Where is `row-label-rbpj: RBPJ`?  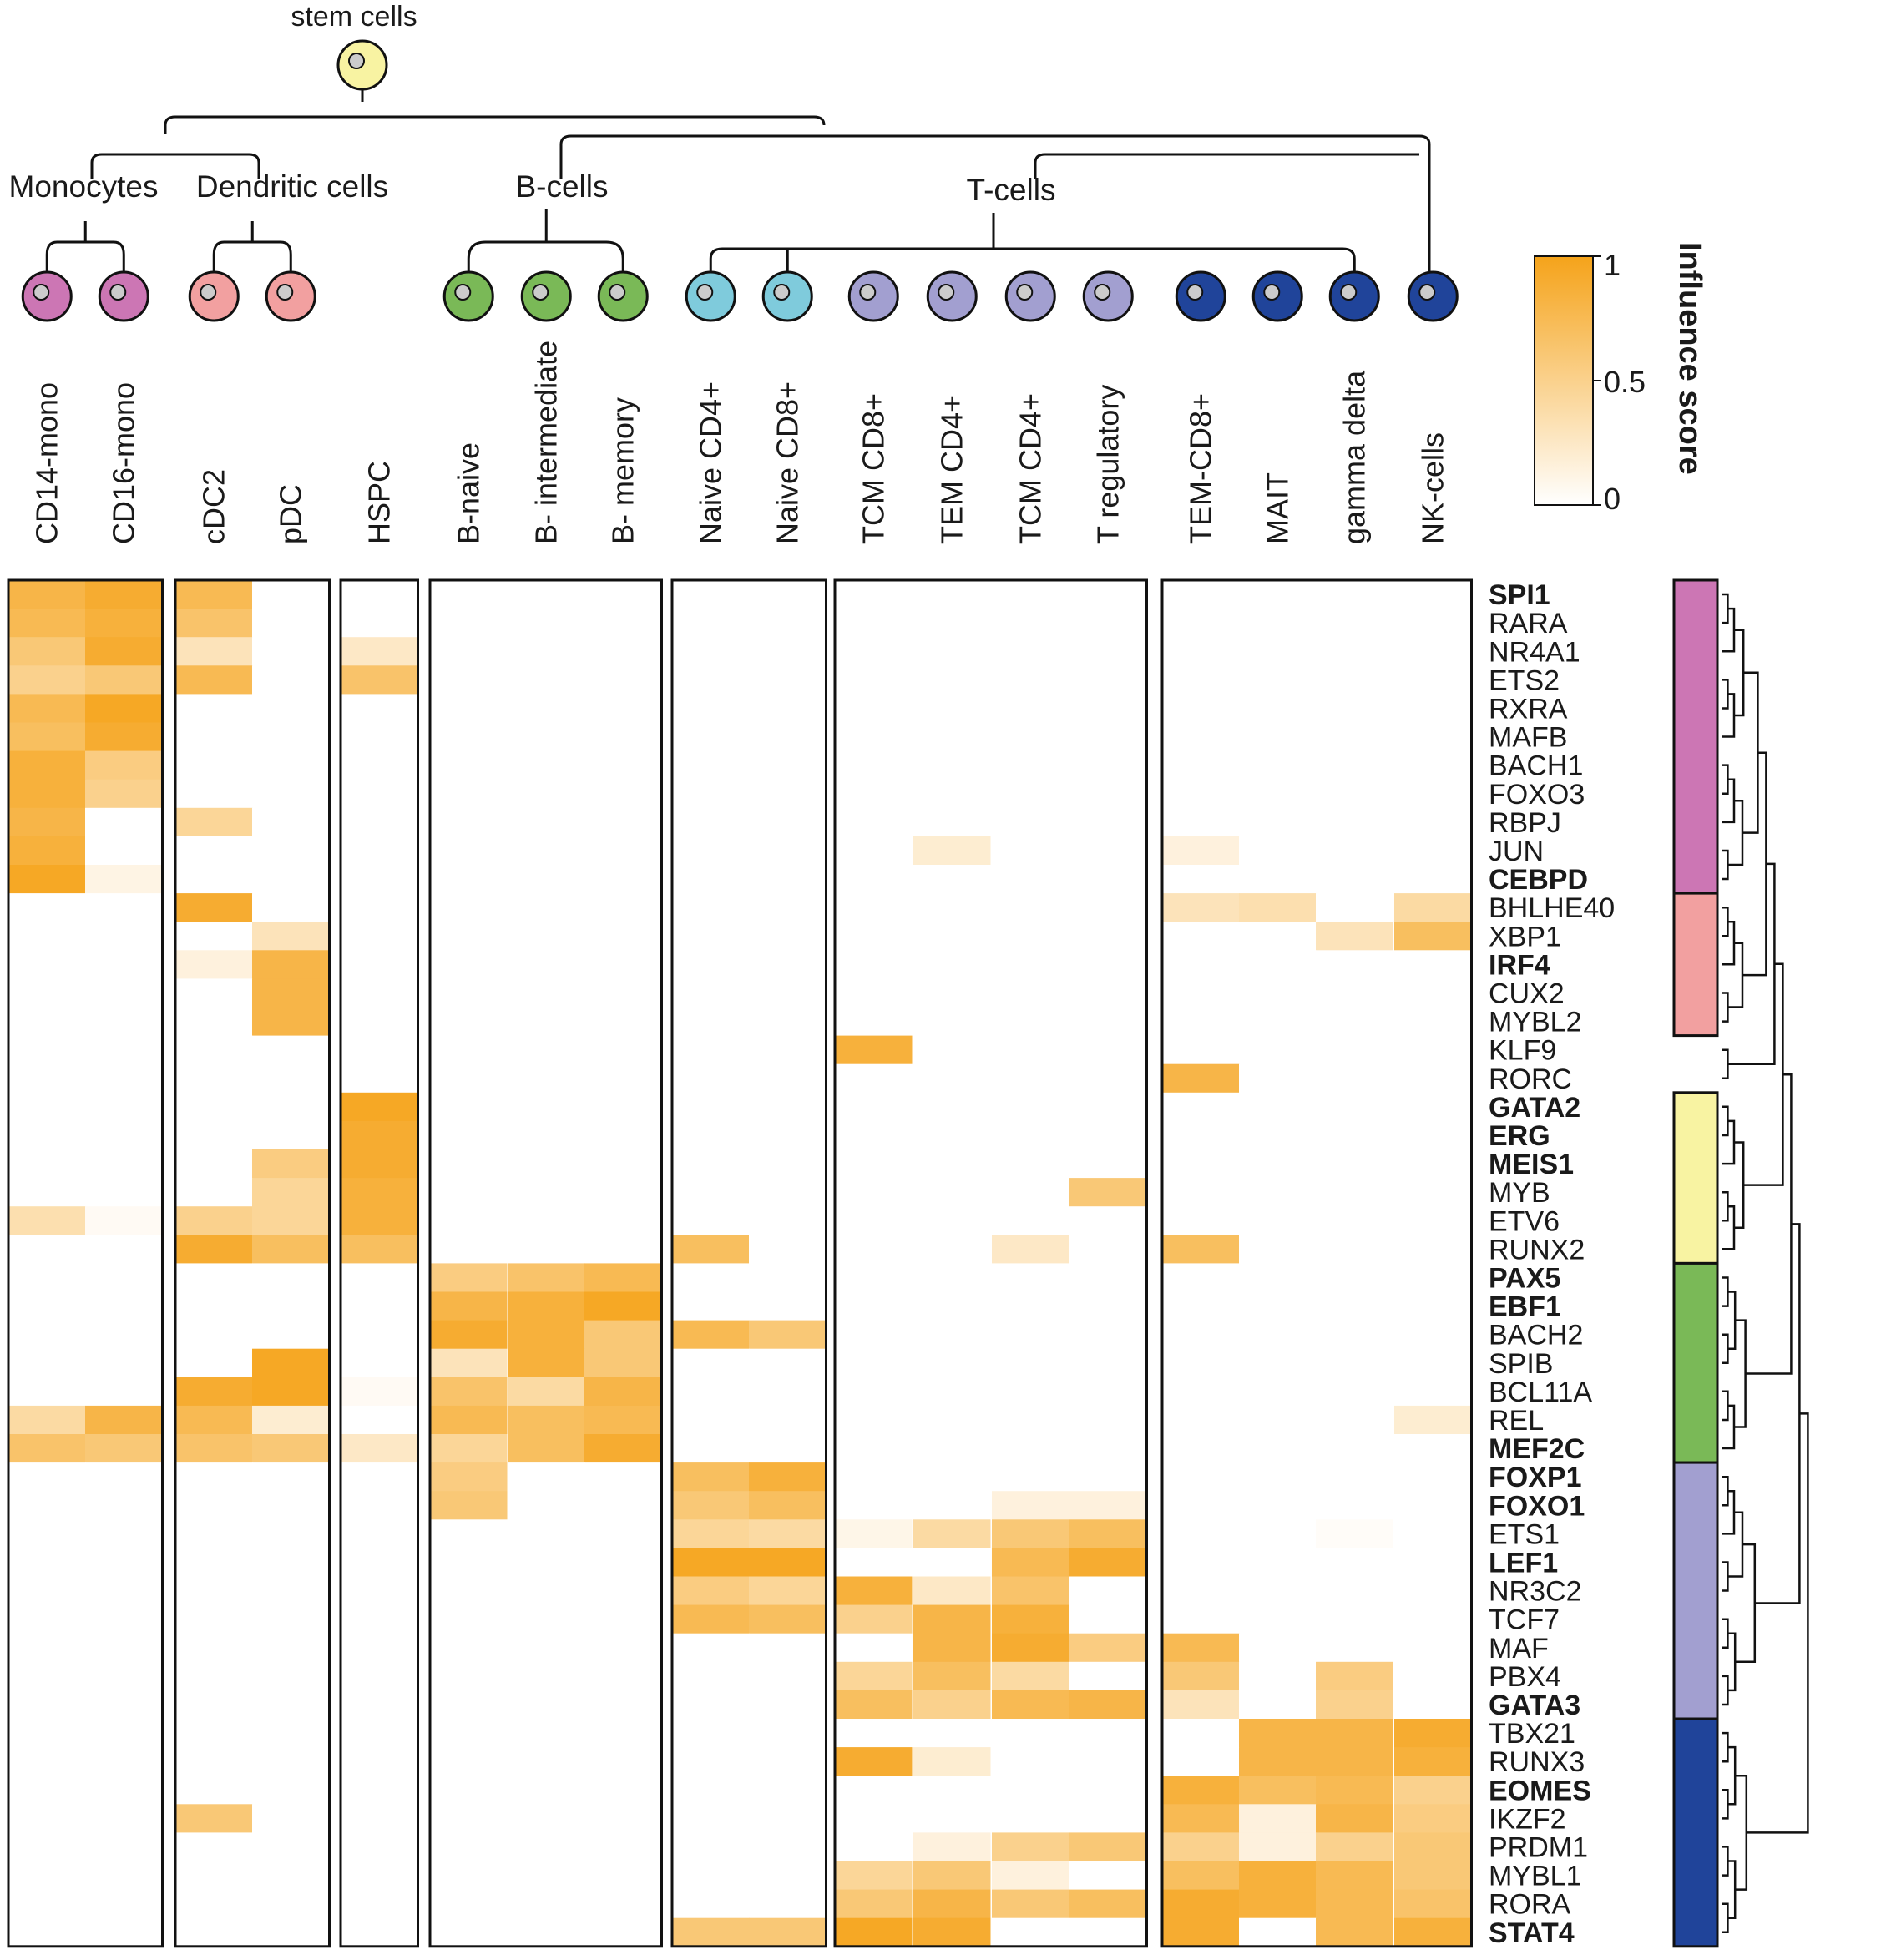
row-label-rbpj: RBPJ is located at coordinates (1525, 823).